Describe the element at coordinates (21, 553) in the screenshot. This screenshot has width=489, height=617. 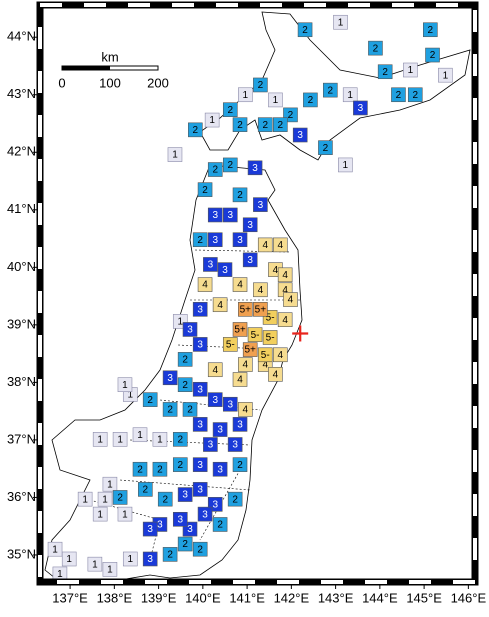
I see `lat-tick-label: 35°N` at that location.